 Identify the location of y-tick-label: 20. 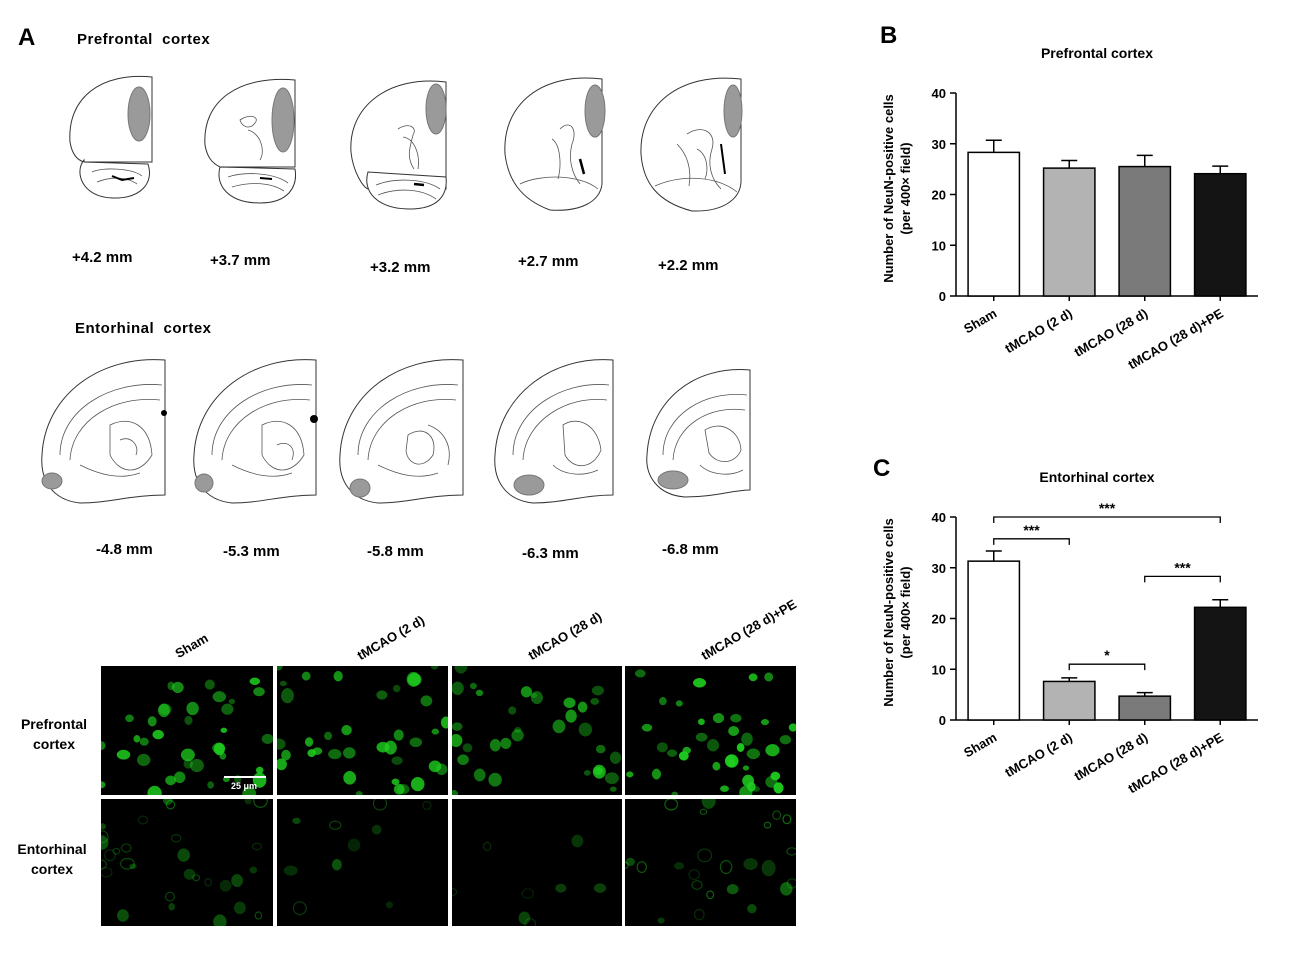
(939, 195).